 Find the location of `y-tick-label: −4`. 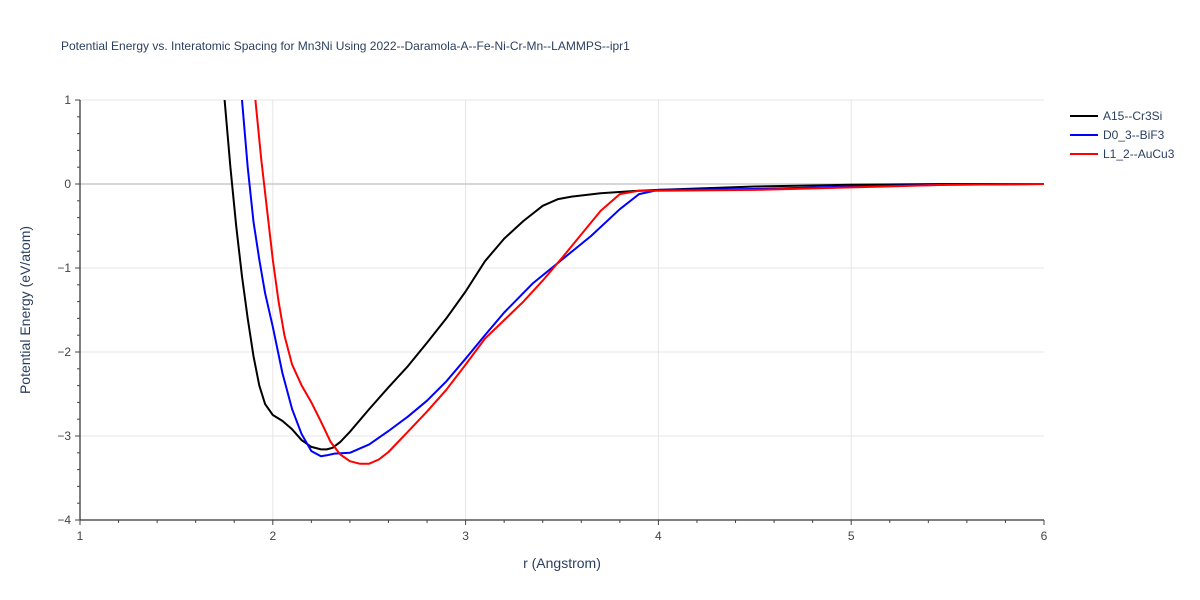

y-tick-label: −4 is located at coordinates (64, 520).